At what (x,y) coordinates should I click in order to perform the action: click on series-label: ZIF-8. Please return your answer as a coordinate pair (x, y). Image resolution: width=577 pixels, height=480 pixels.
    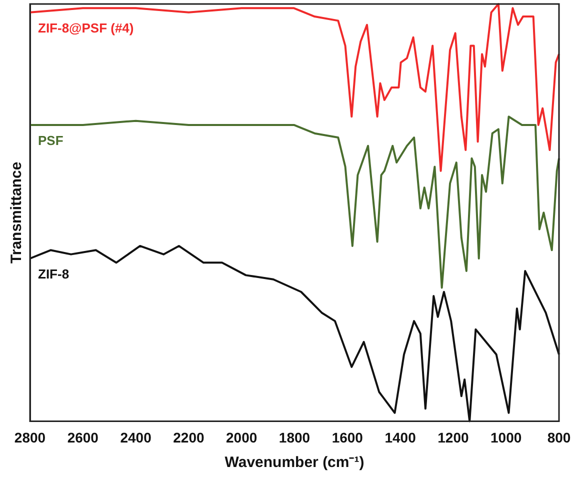
    Looking at the image, I should click on (54, 274).